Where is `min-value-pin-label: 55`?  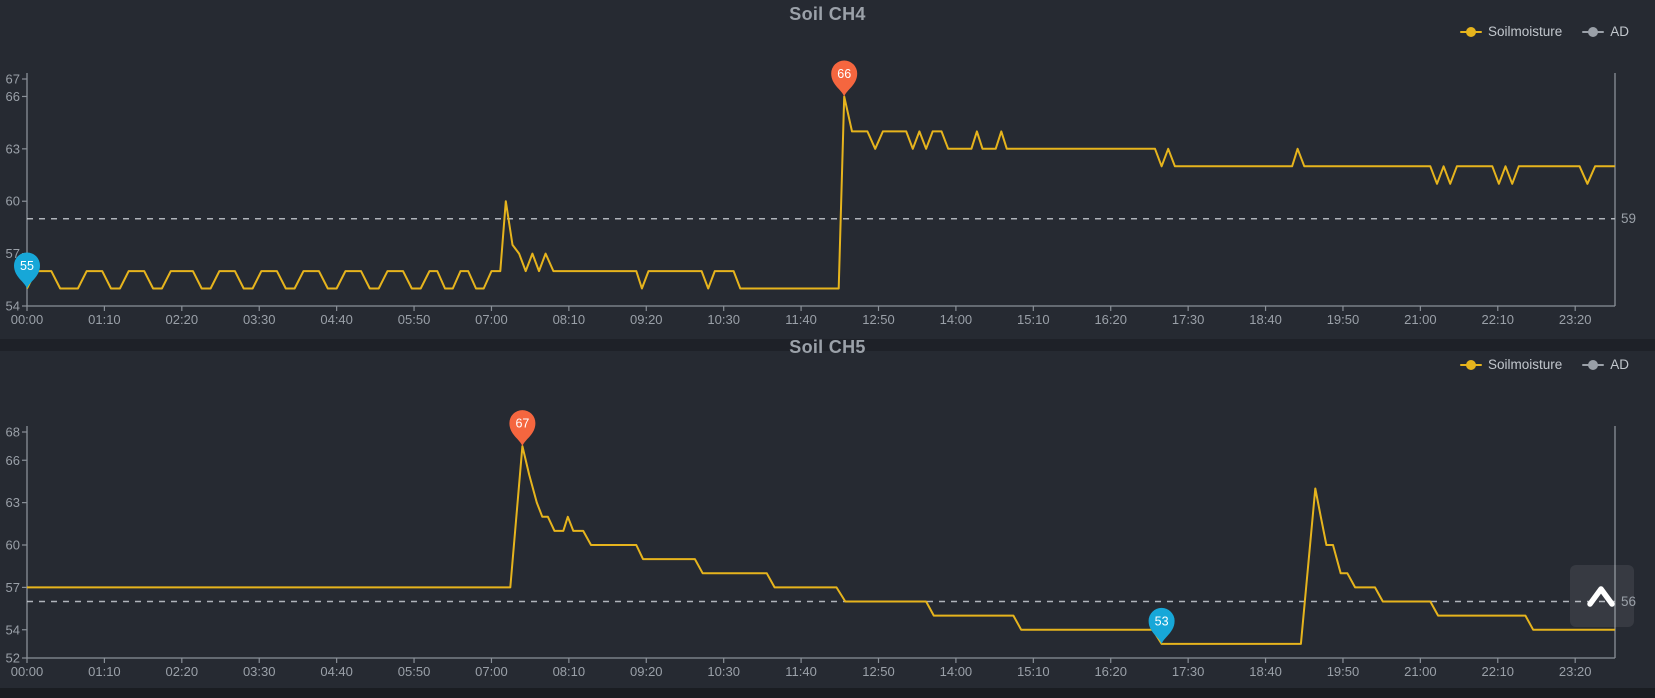
min-value-pin-label: 55 is located at coordinates (27, 266).